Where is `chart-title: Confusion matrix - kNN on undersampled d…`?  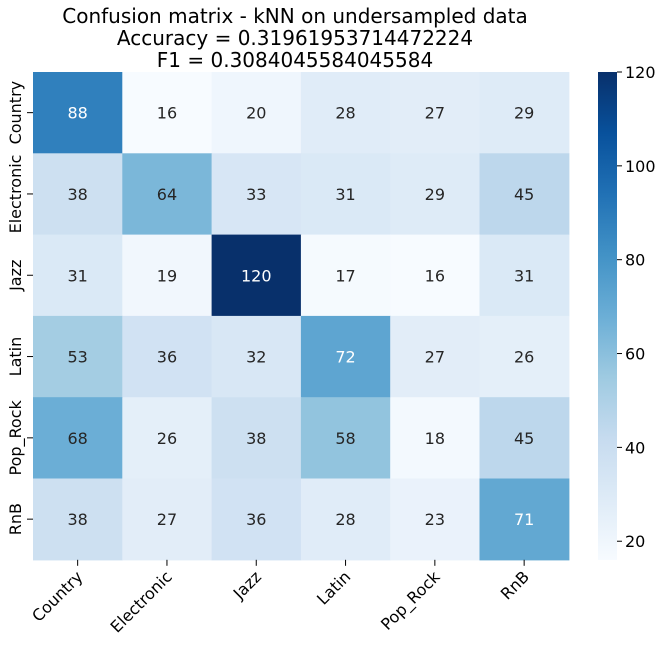 chart-title: Confusion matrix - kNN on undersampled d… is located at coordinates (295, 38).